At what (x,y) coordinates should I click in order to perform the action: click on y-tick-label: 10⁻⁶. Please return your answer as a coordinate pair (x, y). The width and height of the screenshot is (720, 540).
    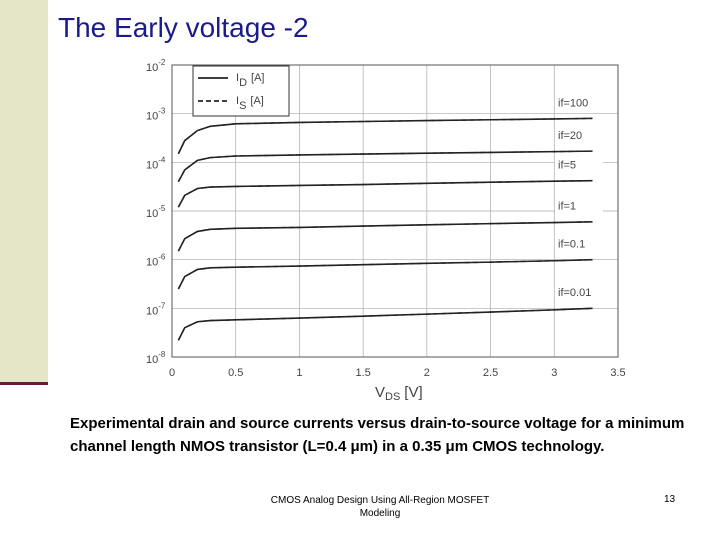
    Looking at the image, I should click on (156, 261).